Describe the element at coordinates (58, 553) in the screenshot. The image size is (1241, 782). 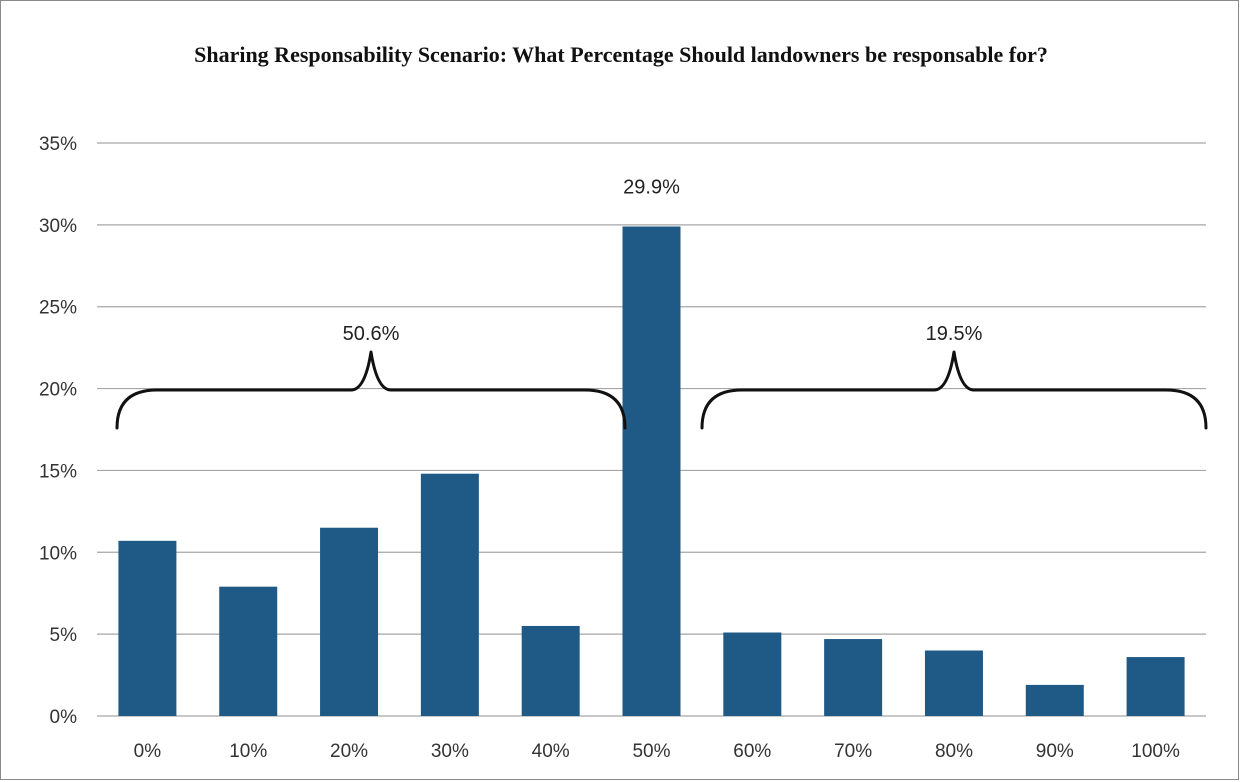
I see `y-tick-label: 10%` at that location.